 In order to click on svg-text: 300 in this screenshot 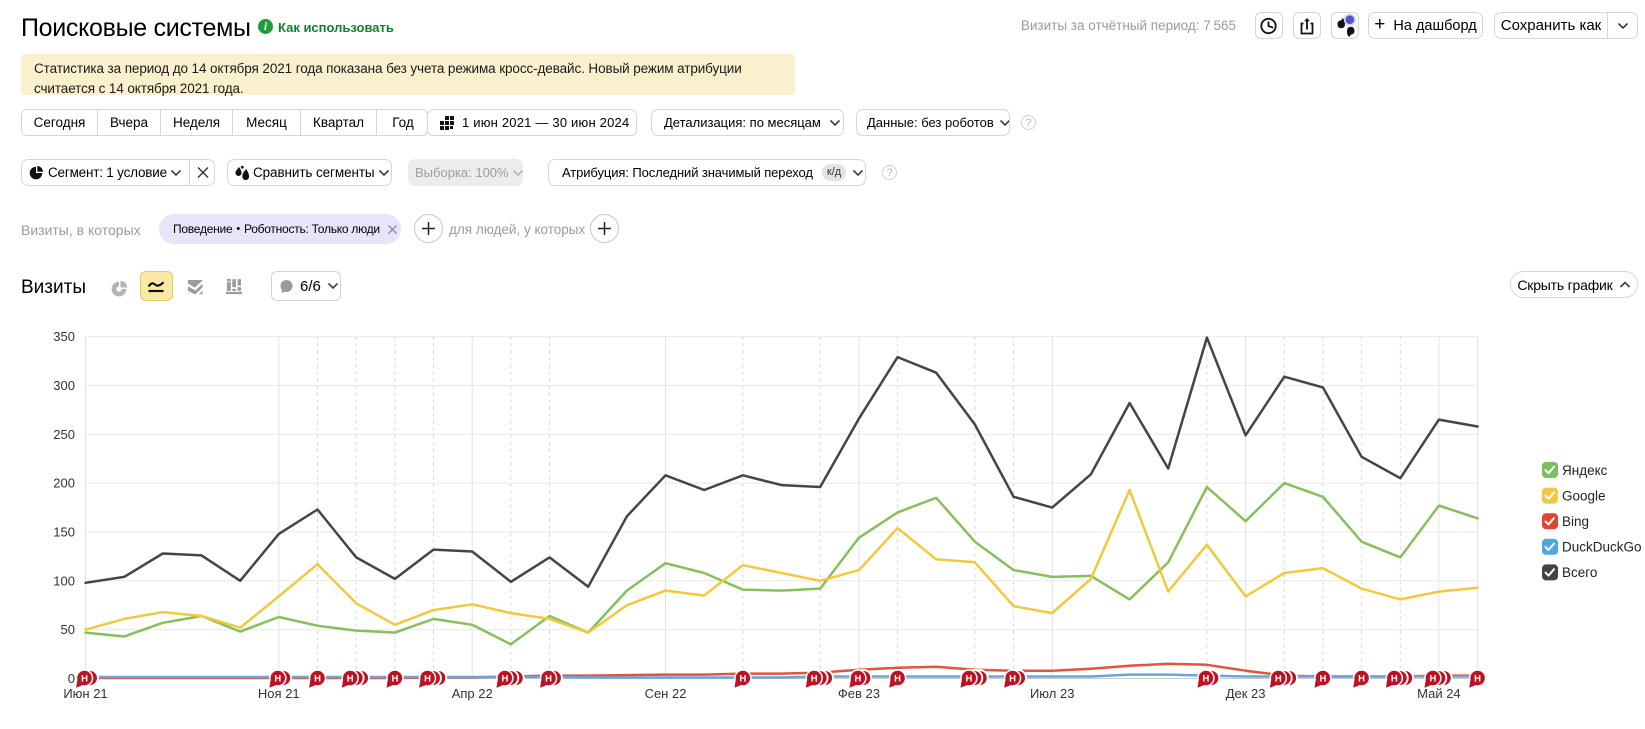, I will do `click(64, 385)`.